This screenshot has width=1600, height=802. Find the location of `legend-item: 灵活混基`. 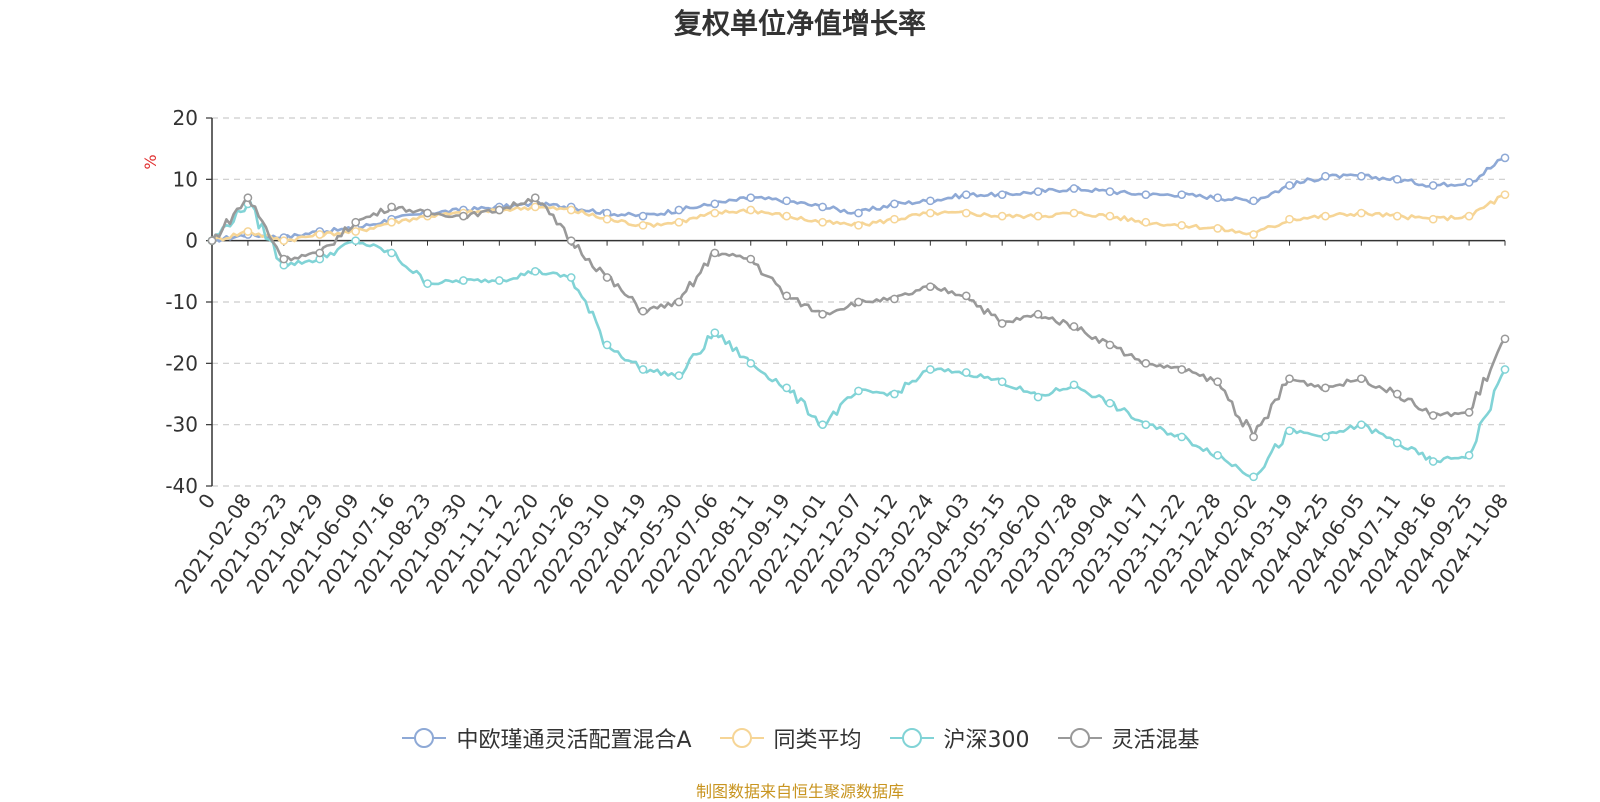

legend-item: 灵活混基 is located at coordinates (1128, 738).